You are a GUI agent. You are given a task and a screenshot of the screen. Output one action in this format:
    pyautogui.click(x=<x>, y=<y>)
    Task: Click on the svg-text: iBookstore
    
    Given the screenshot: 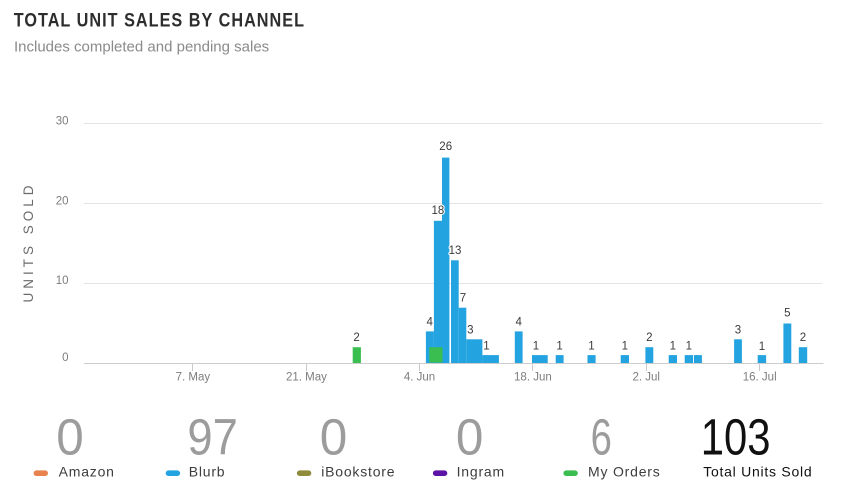 What is the action you would take?
    pyautogui.click(x=358, y=472)
    